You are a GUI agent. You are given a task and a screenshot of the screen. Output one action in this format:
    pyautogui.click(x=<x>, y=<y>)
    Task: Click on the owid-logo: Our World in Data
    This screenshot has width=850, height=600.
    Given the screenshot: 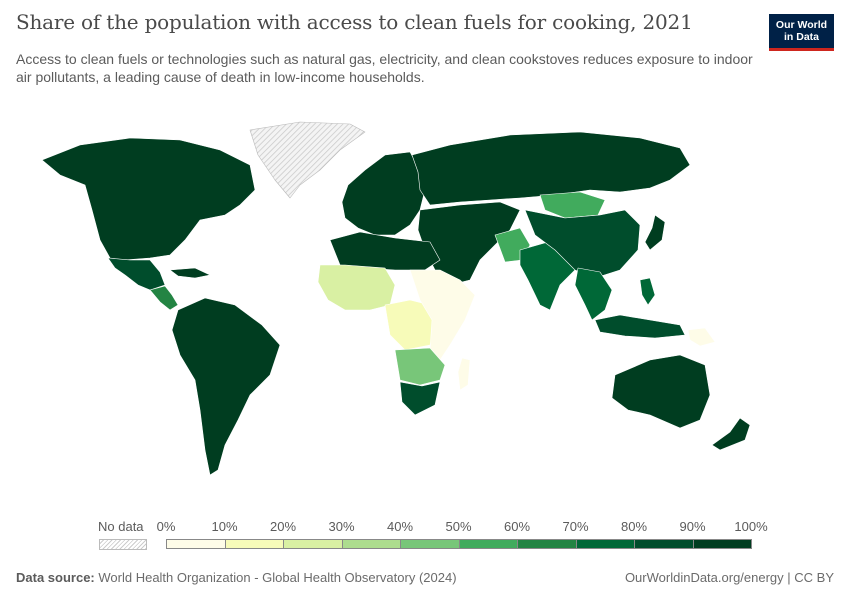 What is the action you would take?
    pyautogui.click(x=801, y=32)
    